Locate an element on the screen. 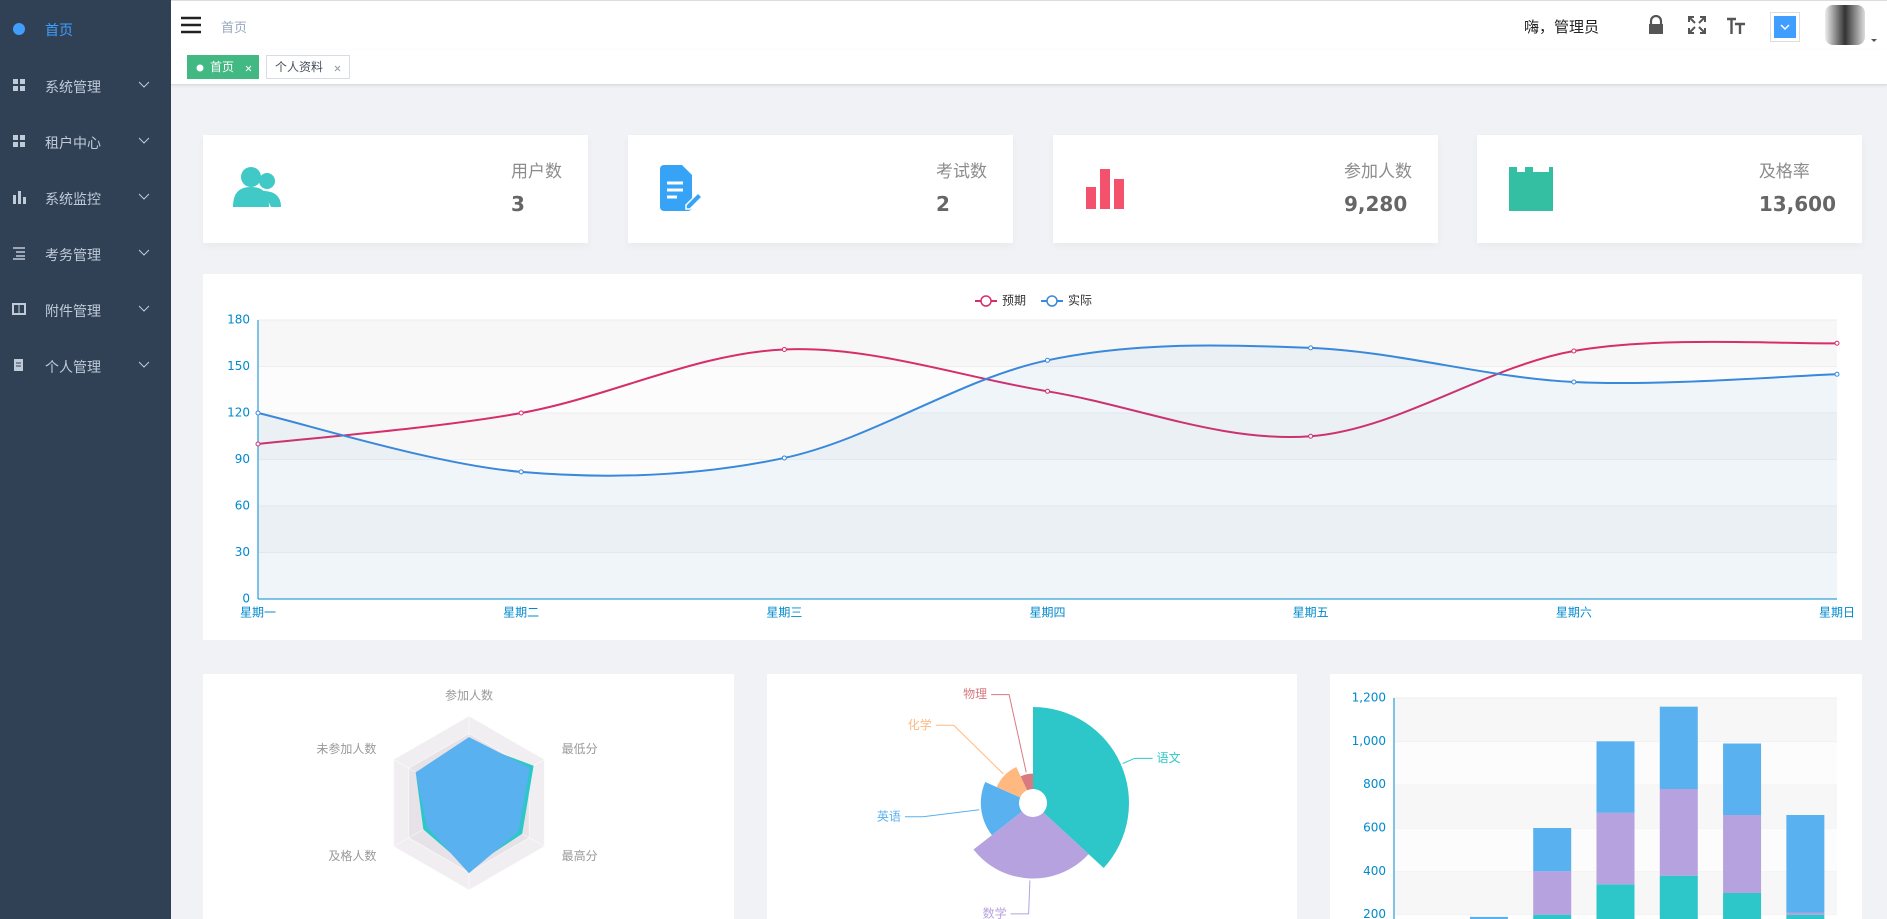  menu-label: 个人管理 is located at coordinates (73, 368).